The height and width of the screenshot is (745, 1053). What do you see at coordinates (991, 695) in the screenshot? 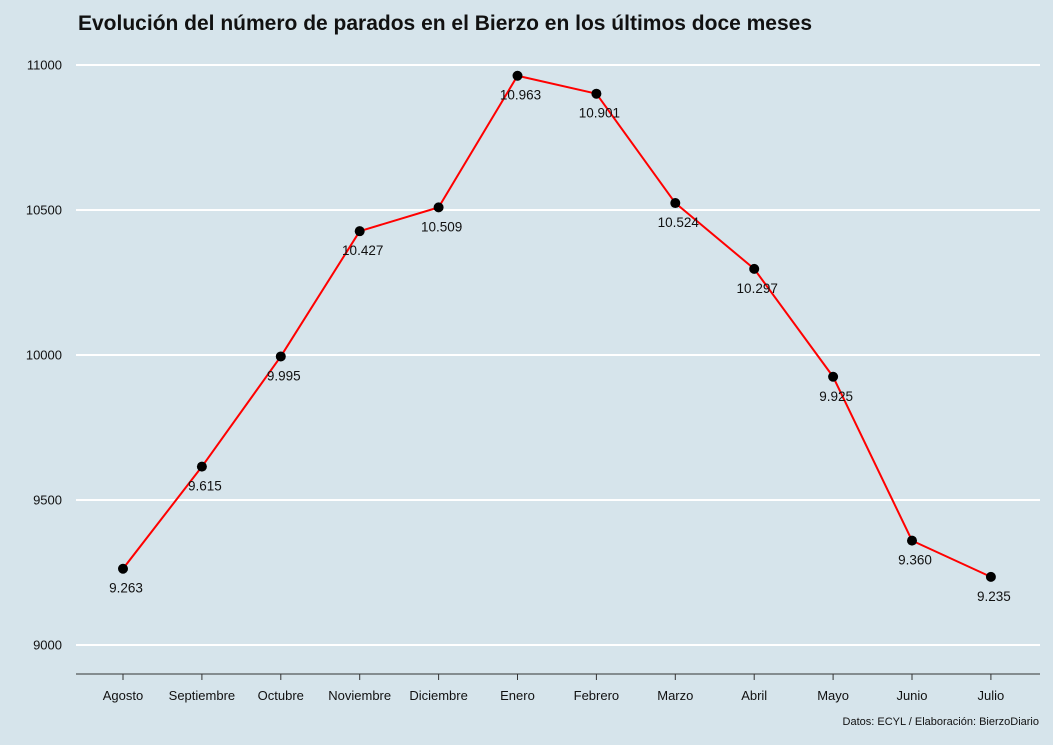
I see `x-tick-label: Julio` at bounding box center [991, 695].